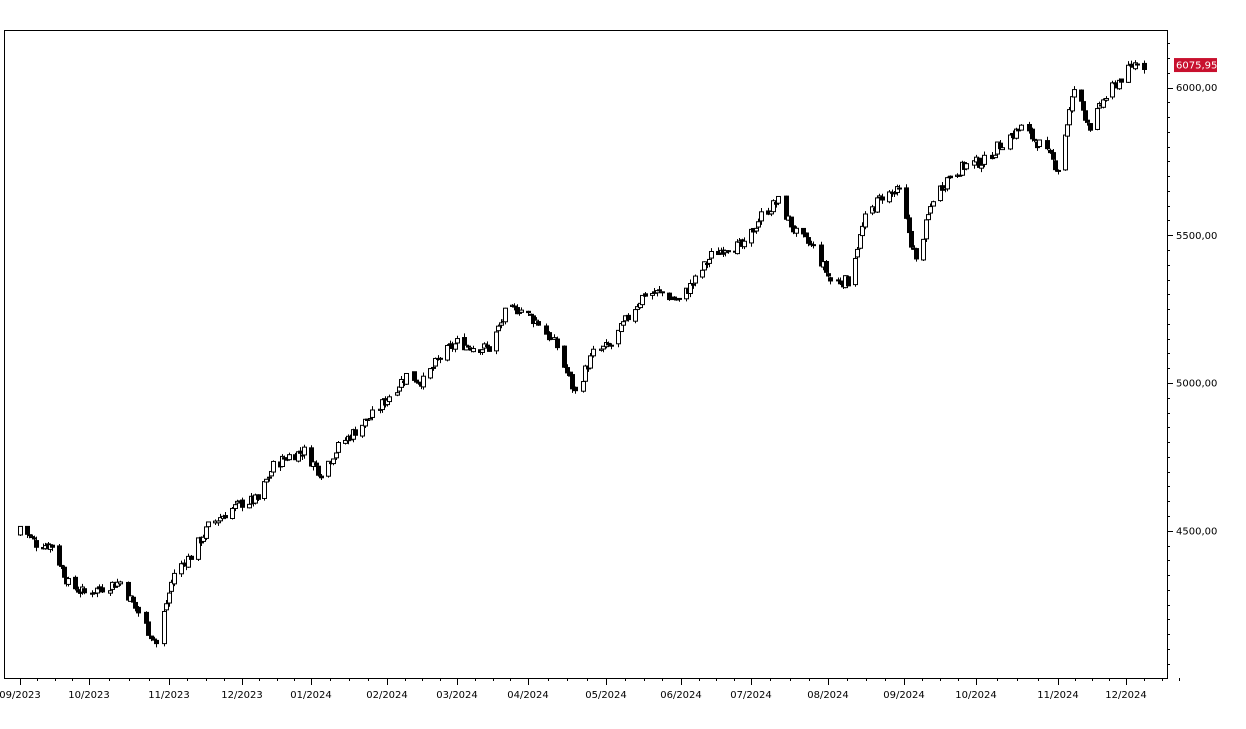 The width and height of the screenshot is (1246, 729). Describe the element at coordinates (1195, 65) in the screenshot. I see `last-value-badge` at that location.